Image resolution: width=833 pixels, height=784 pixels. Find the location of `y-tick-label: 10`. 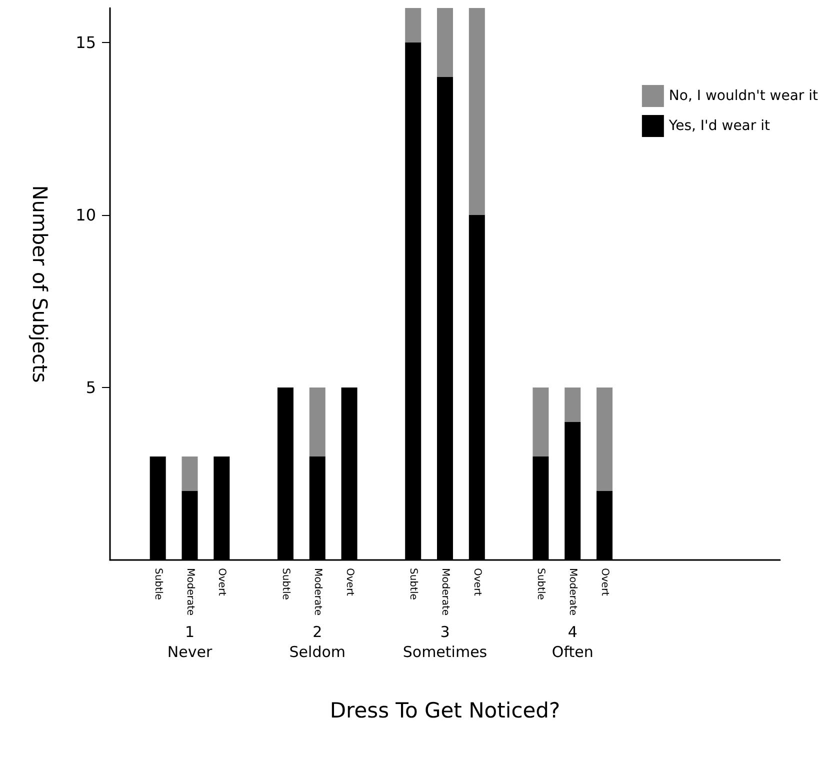

y-tick-label: 10 is located at coordinates (86, 215).